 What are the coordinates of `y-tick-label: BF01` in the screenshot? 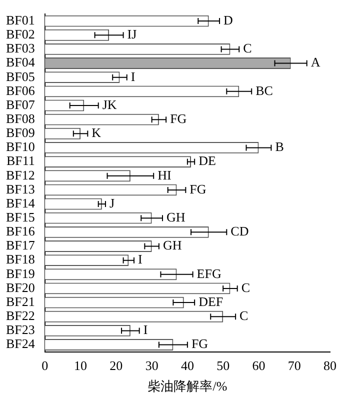 It's located at (20, 20).